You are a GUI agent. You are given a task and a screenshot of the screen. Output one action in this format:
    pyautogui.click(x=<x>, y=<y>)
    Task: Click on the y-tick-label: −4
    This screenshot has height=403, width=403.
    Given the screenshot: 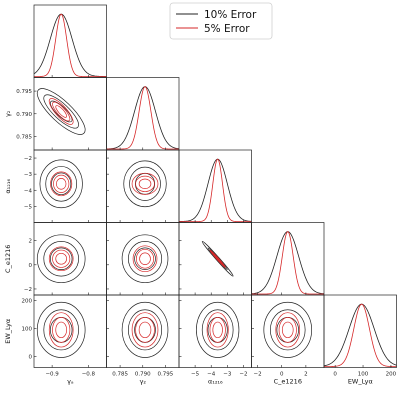 What is the action you would take?
    pyautogui.click(x=28, y=191)
    